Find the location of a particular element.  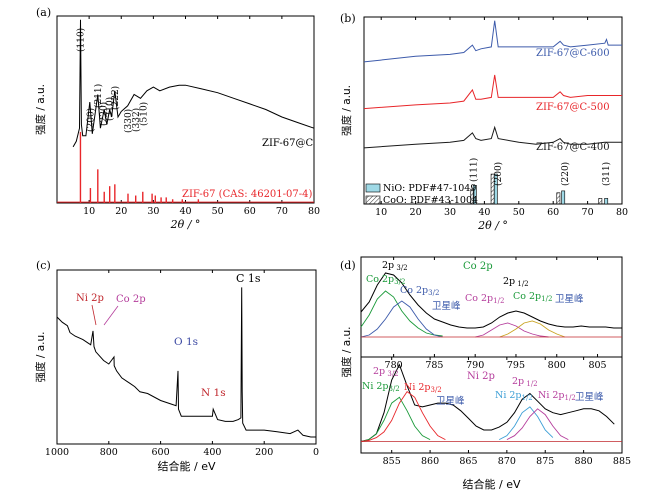

x-axis-label-c: 结合能 / eV is located at coordinates (187, 466).